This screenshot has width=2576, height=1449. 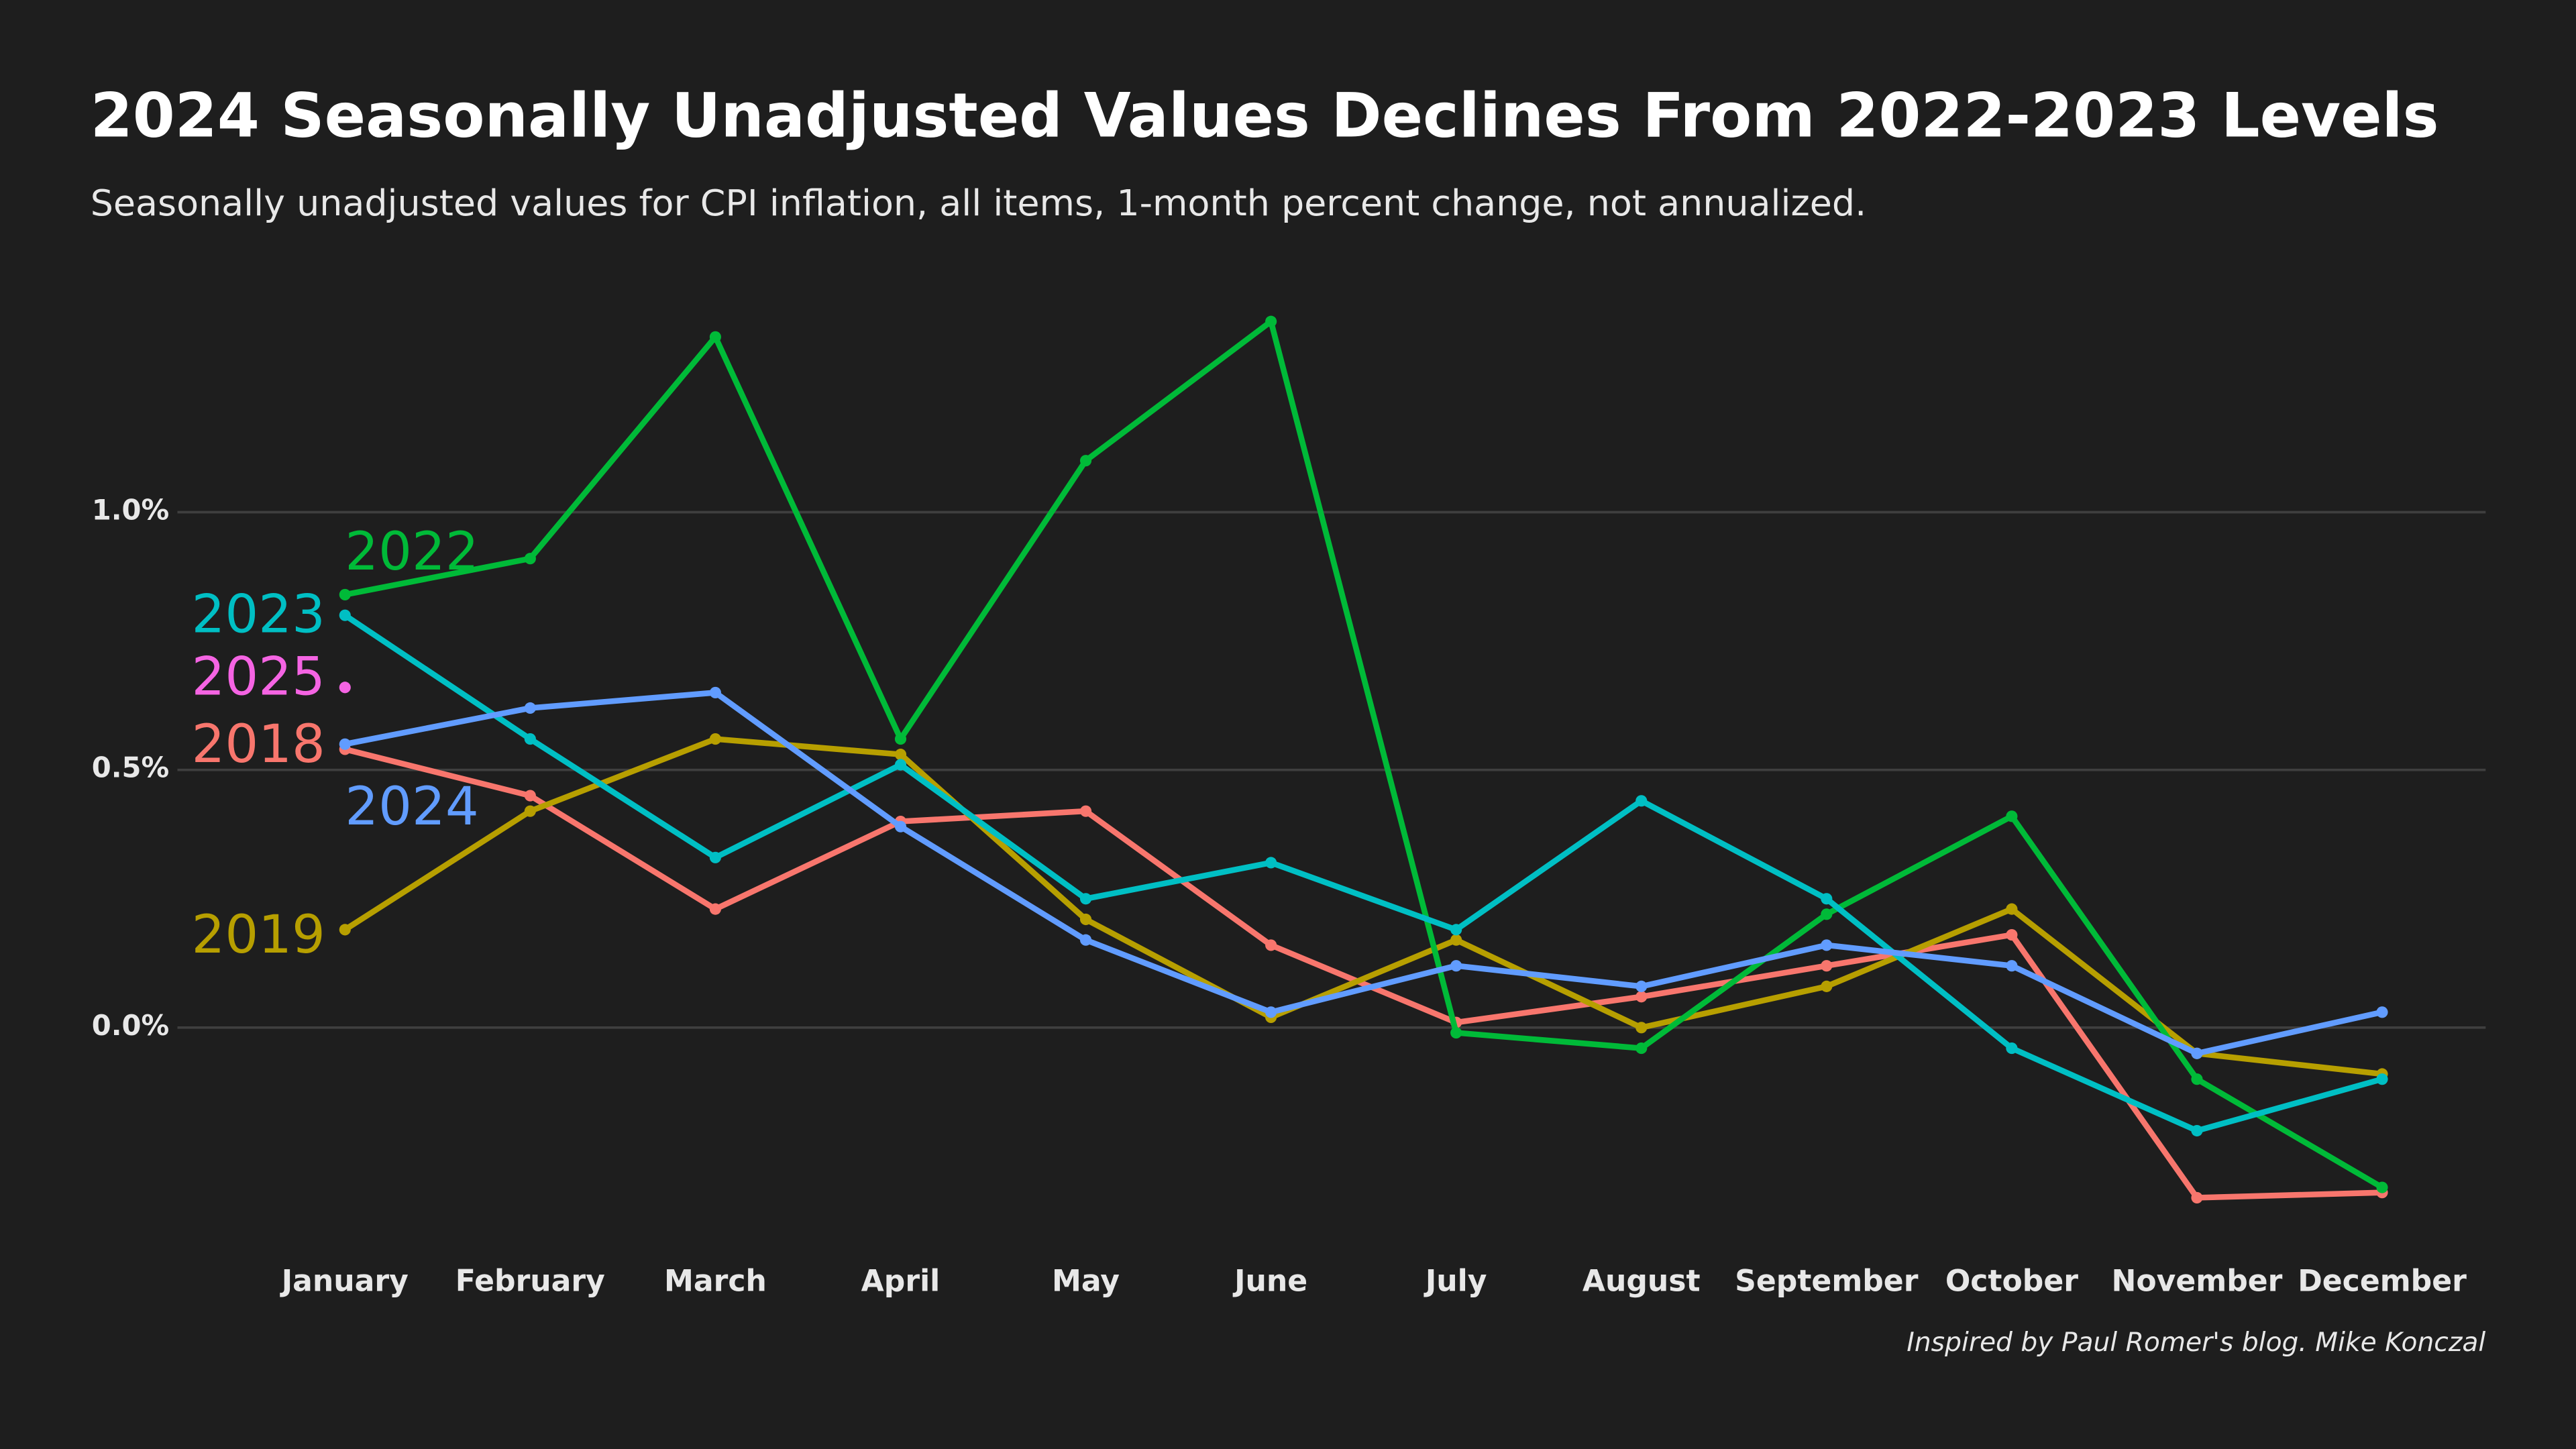 What do you see at coordinates (411, 551) in the screenshot?
I see `series-label: 2022` at bounding box center [411, 551].